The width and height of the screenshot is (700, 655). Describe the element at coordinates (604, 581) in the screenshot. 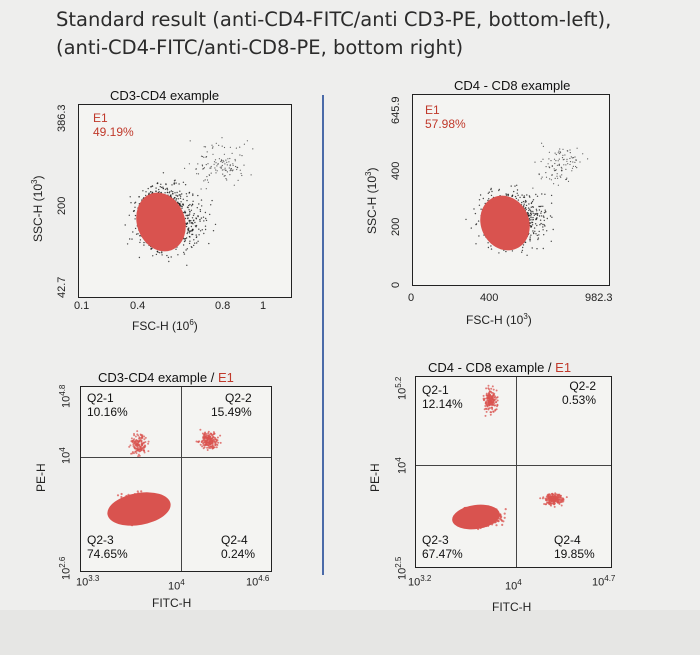

I see `x-tick-label: 104.7` at that location.